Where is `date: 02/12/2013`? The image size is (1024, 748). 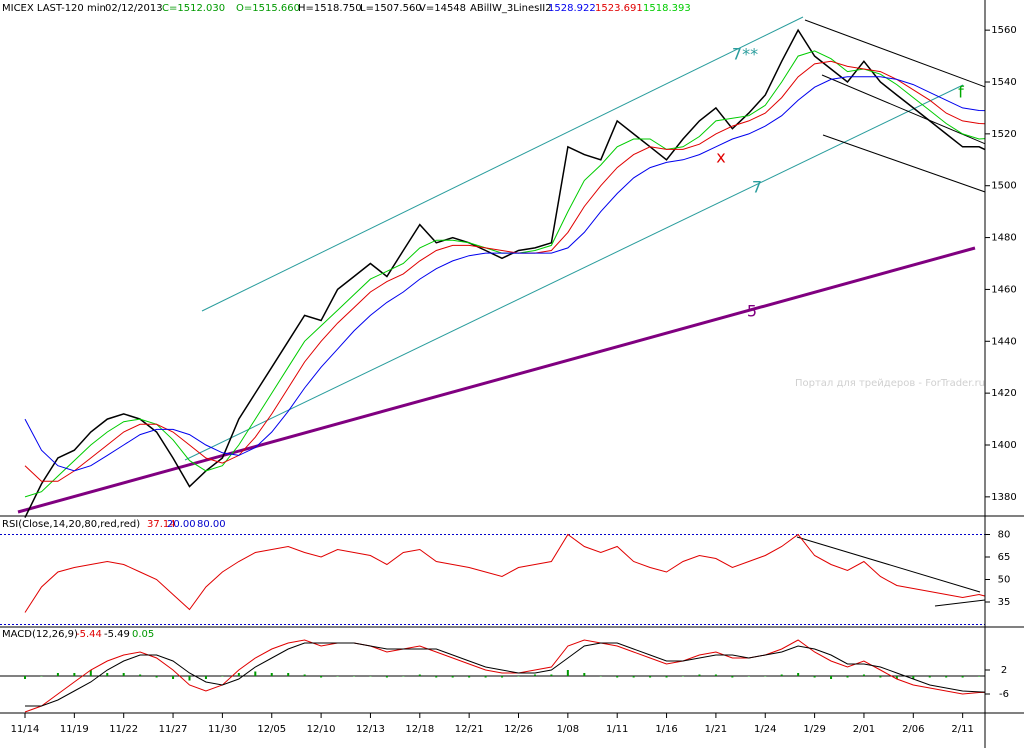 date: 02/12/2013 is located at coordinates (134, 8).